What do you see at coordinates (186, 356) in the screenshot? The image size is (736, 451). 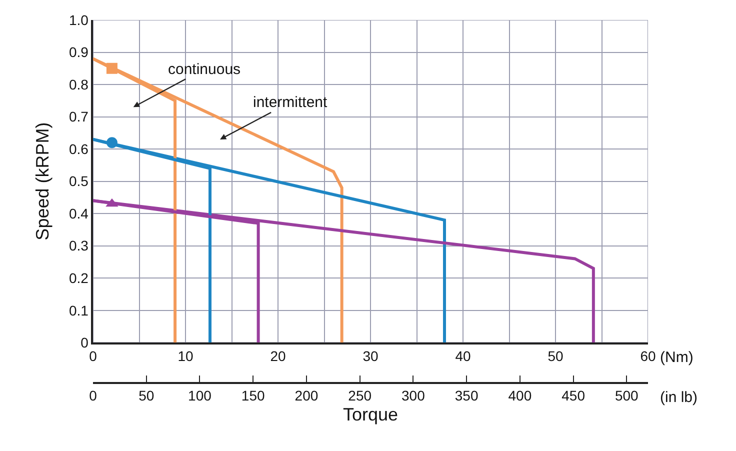 I see `x-tick-label: 10` at bounding box center [186, 356].